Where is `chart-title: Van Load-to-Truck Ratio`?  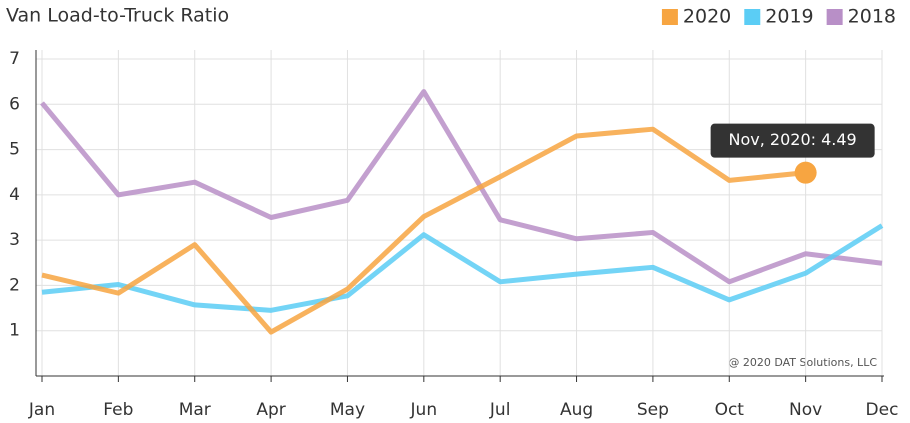 chart-title: Van Load-to-Truck Ratio is located at coordinates (117, 16).